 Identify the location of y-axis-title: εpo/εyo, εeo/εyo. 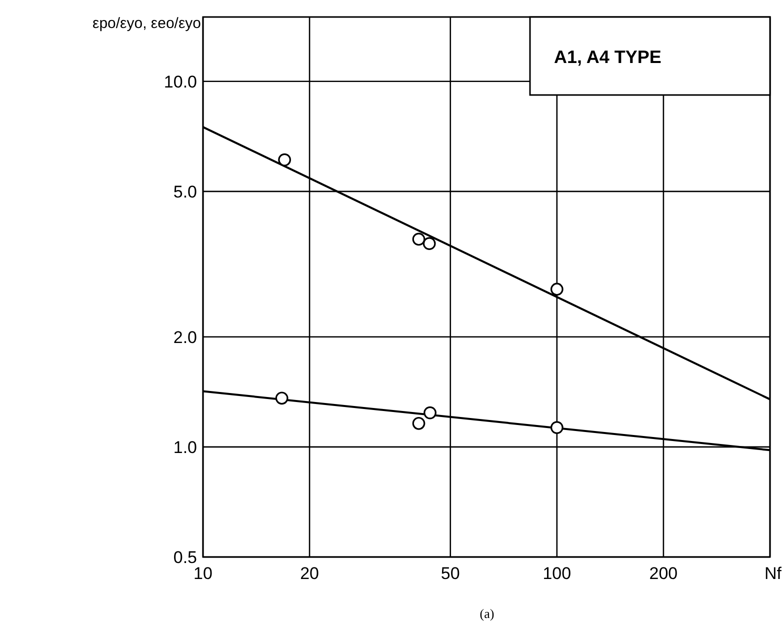
(146, 23).